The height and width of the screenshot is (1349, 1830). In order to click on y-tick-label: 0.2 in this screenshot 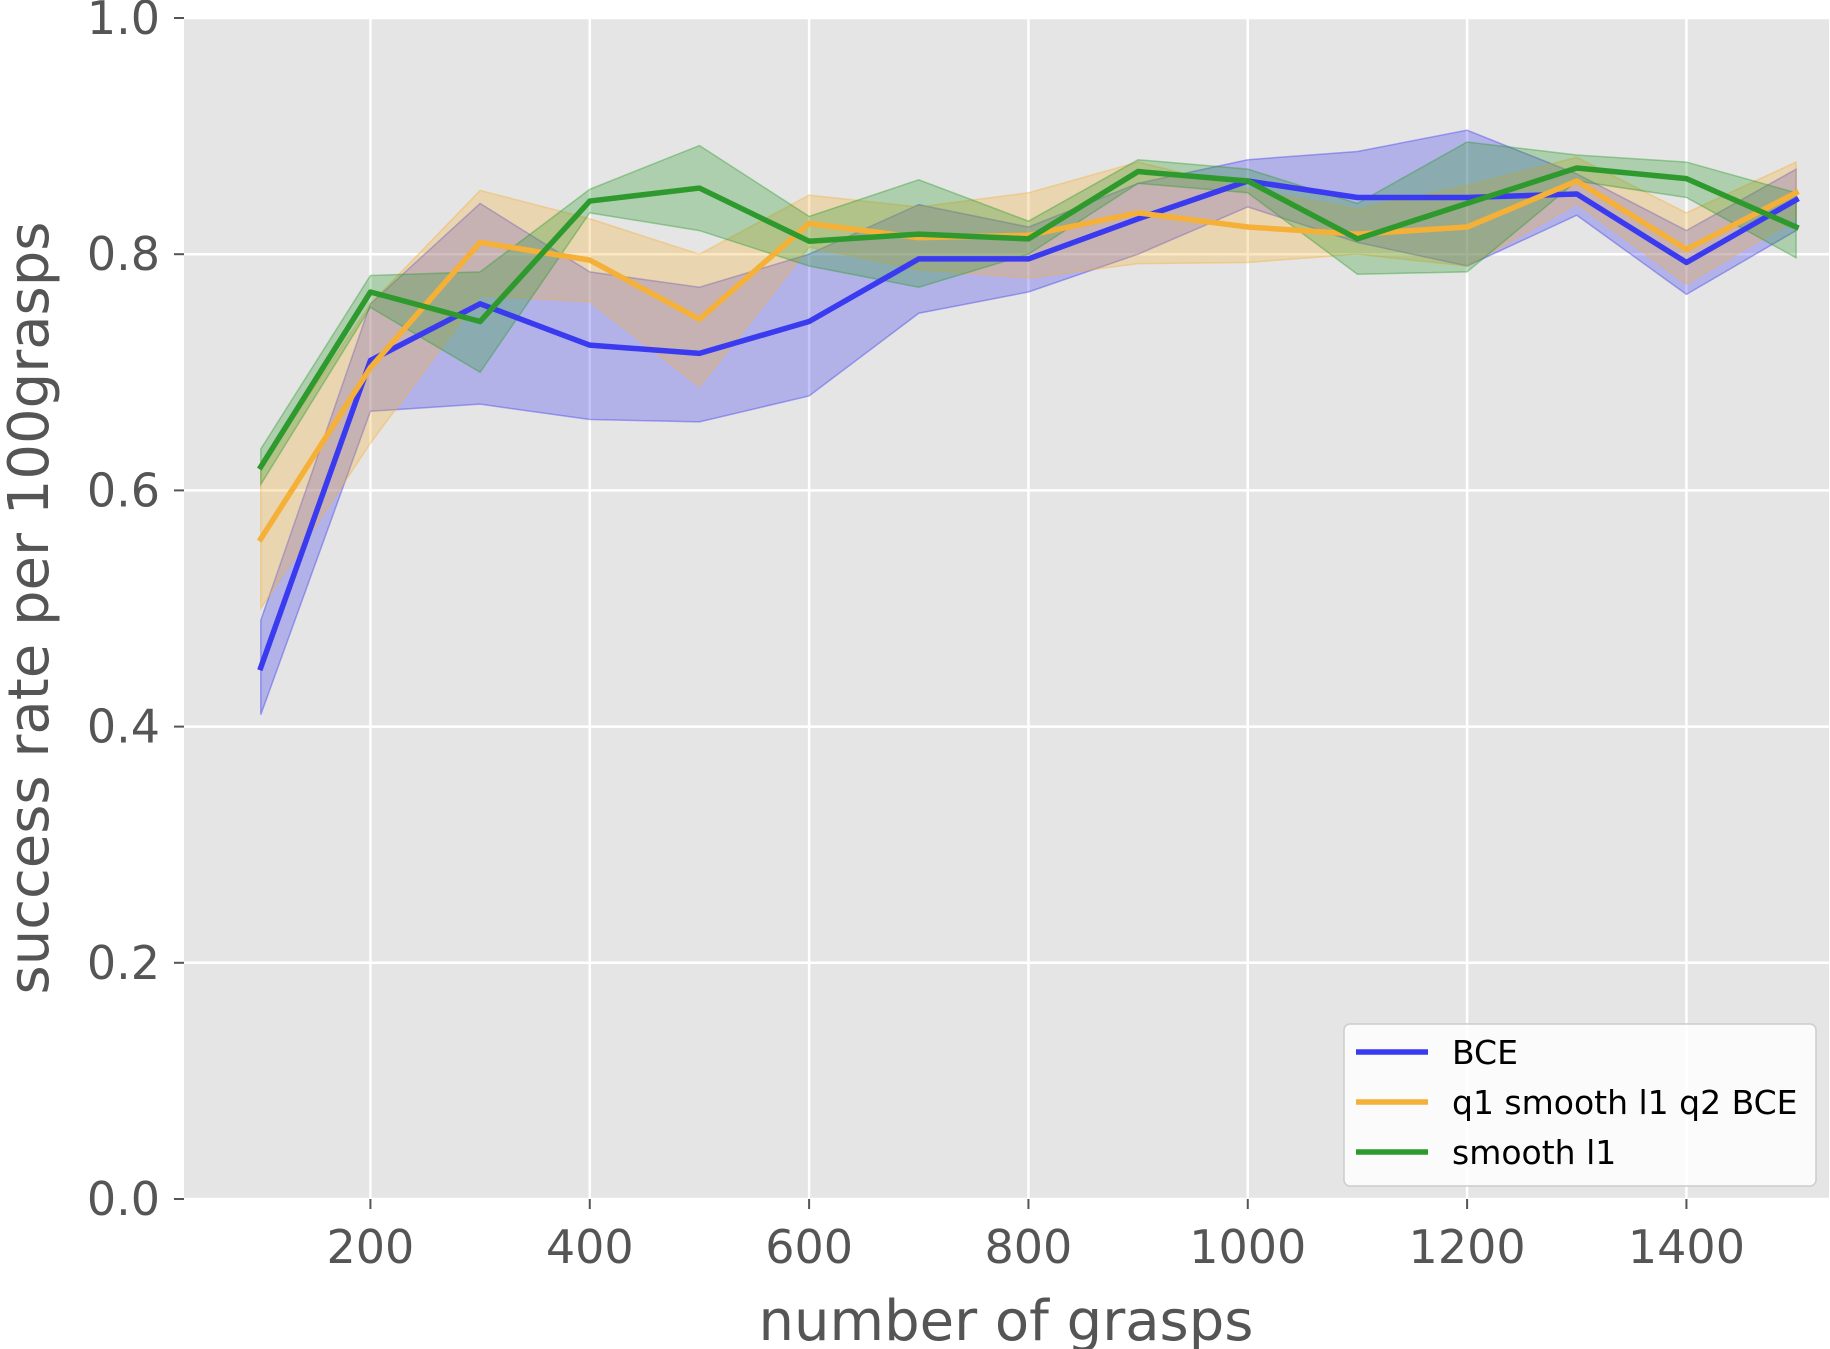, I will do `click(123, 963)`.